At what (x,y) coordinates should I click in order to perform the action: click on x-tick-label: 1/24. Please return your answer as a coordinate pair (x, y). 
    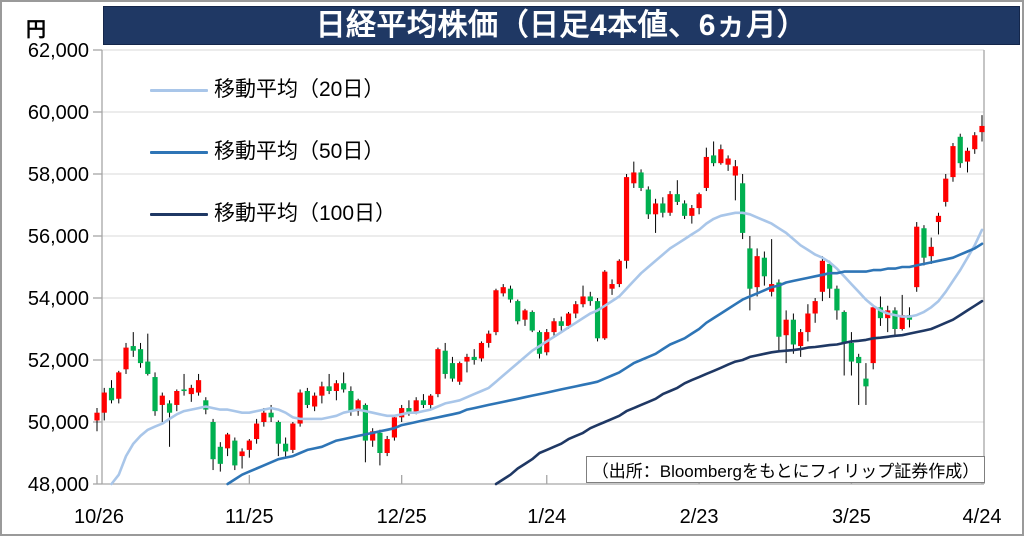
    Looking at the image, I should click on (546, 517).